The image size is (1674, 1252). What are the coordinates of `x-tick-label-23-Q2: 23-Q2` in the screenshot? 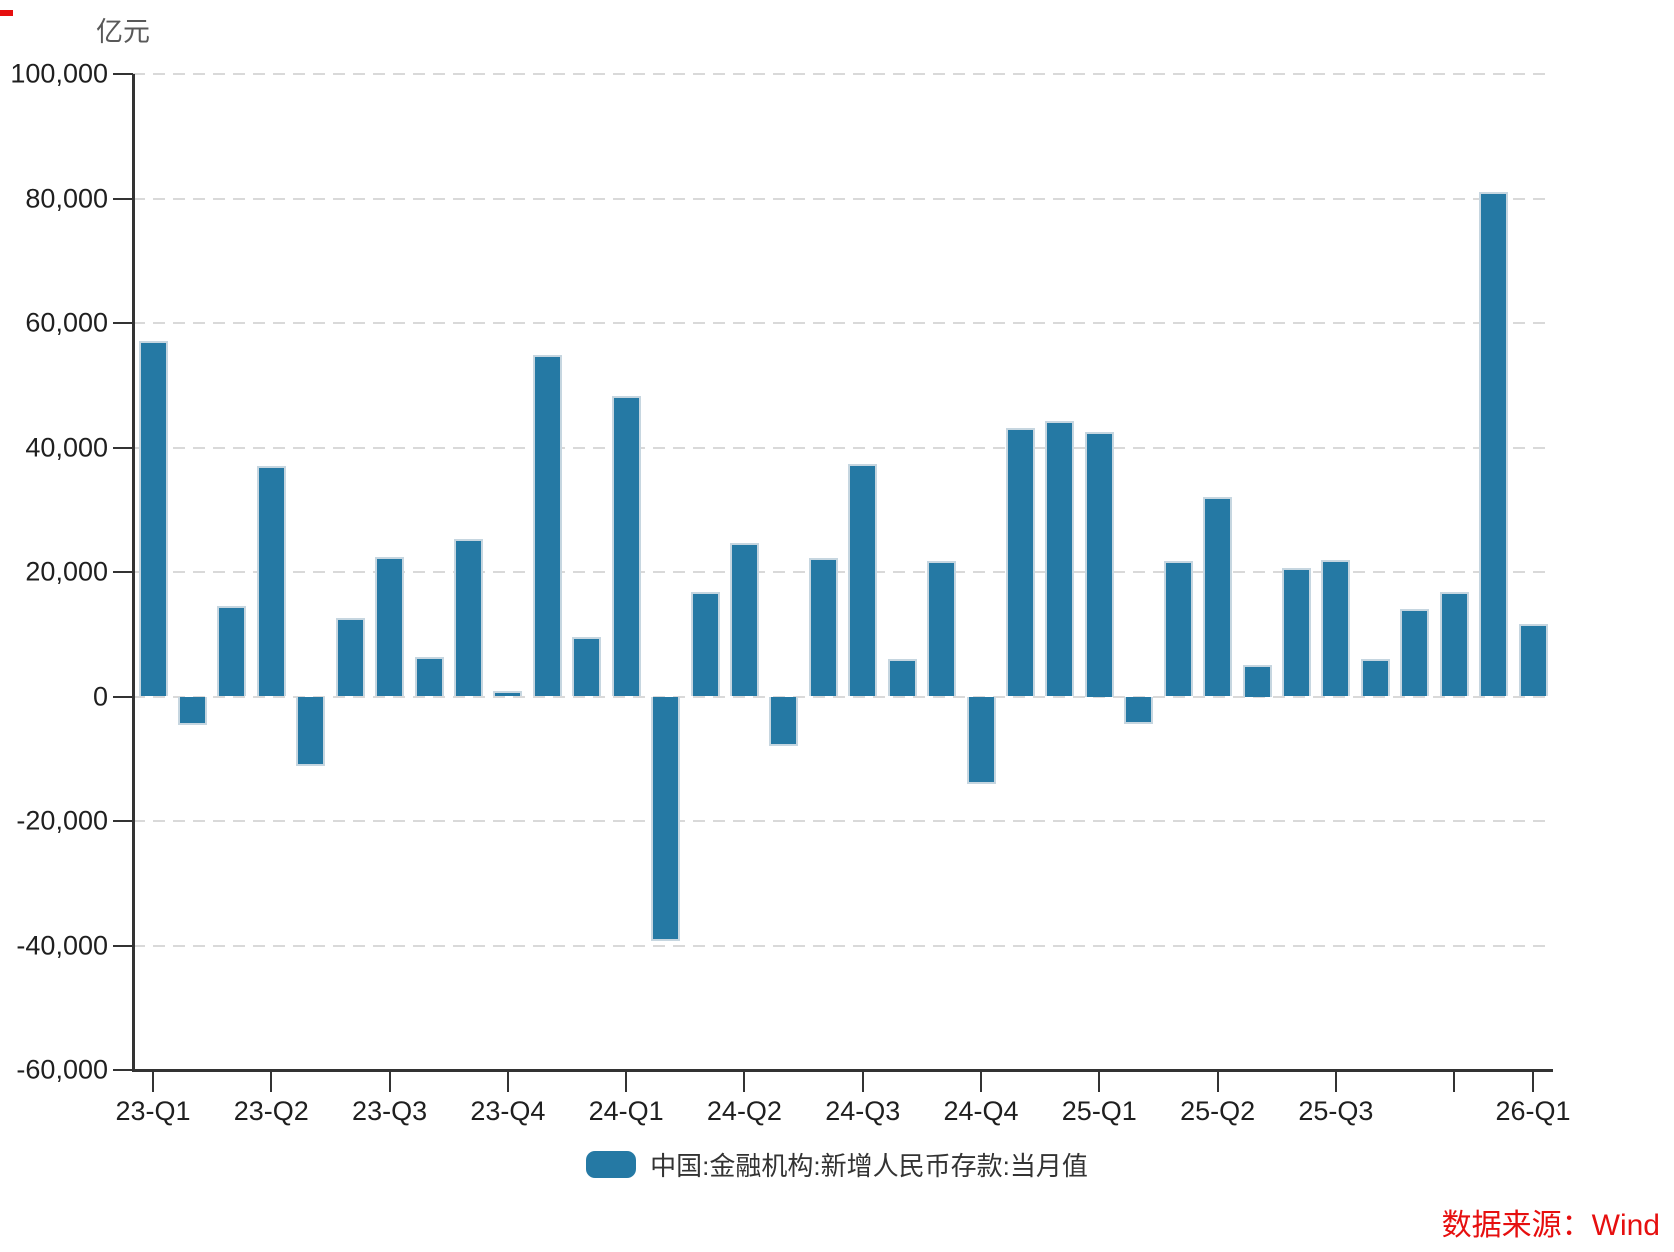 It's located at (271, 1111).